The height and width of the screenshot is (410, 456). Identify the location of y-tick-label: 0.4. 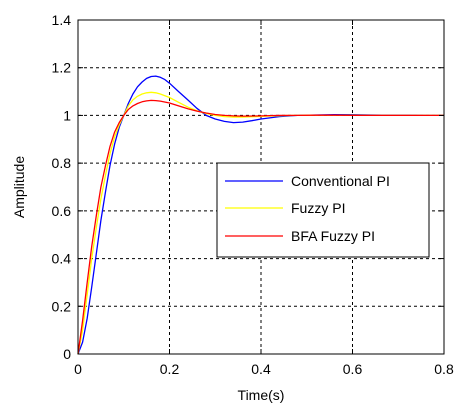
(62, 259).